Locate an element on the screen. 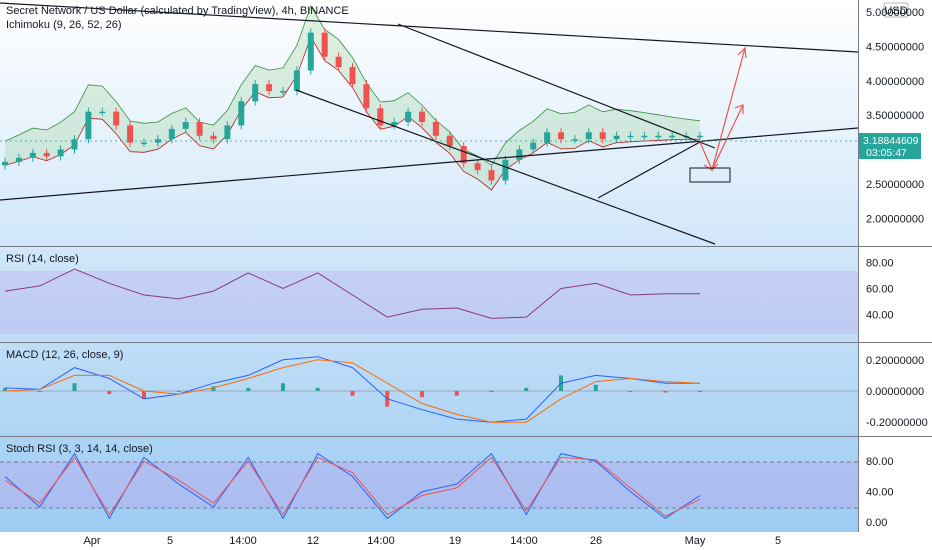 This screenshot has height=550, width=932. y-tick-label: 60.00 is located at coordinates (880, 290).